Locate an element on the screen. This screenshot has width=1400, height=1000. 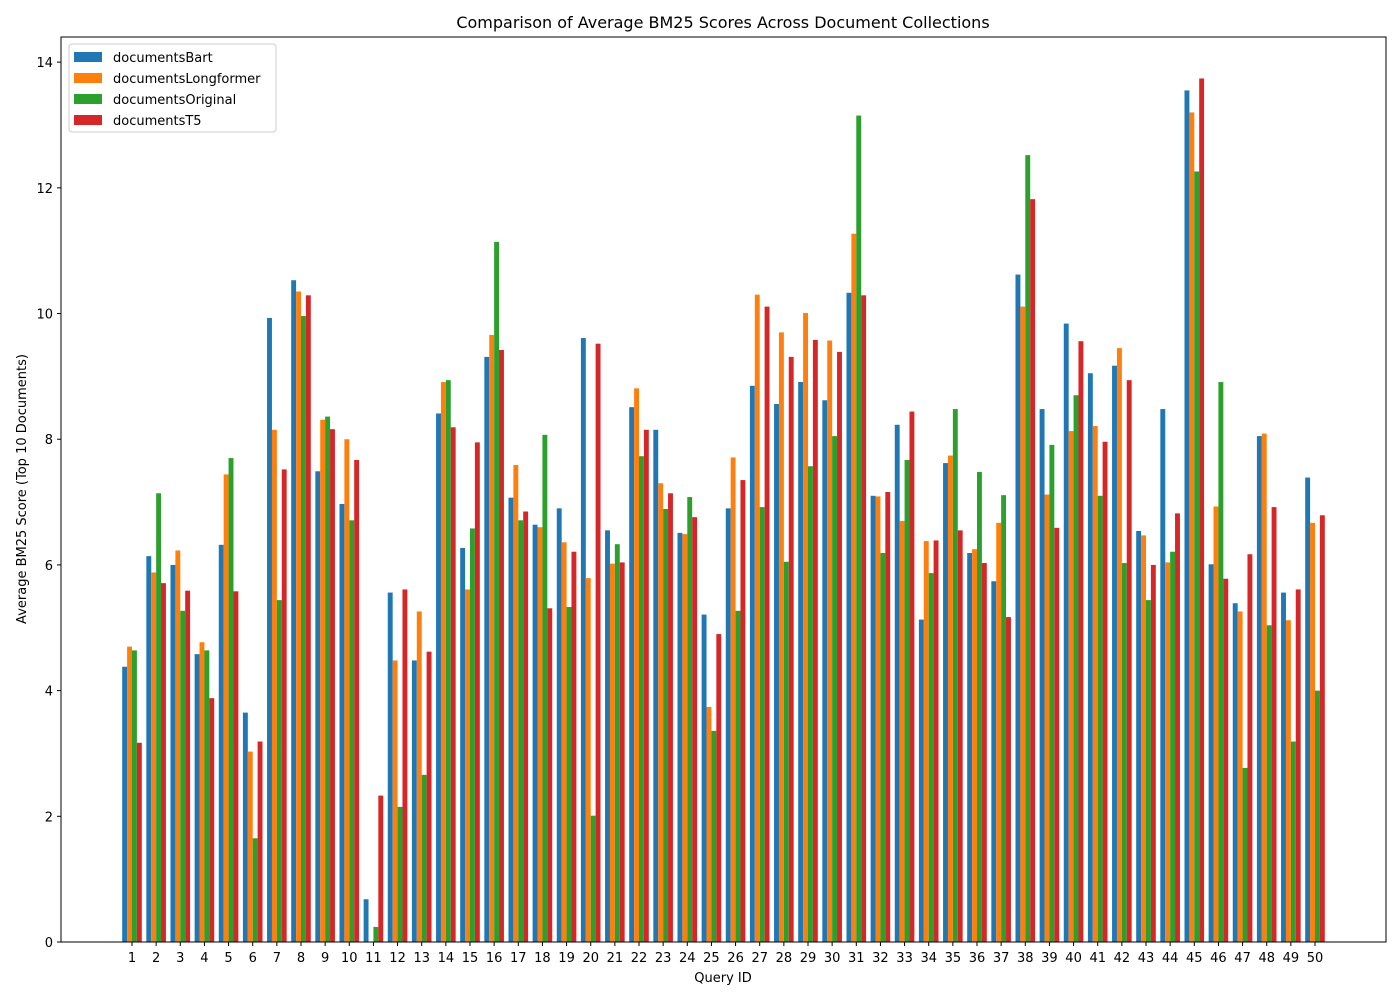
x-tick-label: 43 is located at coordinates (1146, 958).